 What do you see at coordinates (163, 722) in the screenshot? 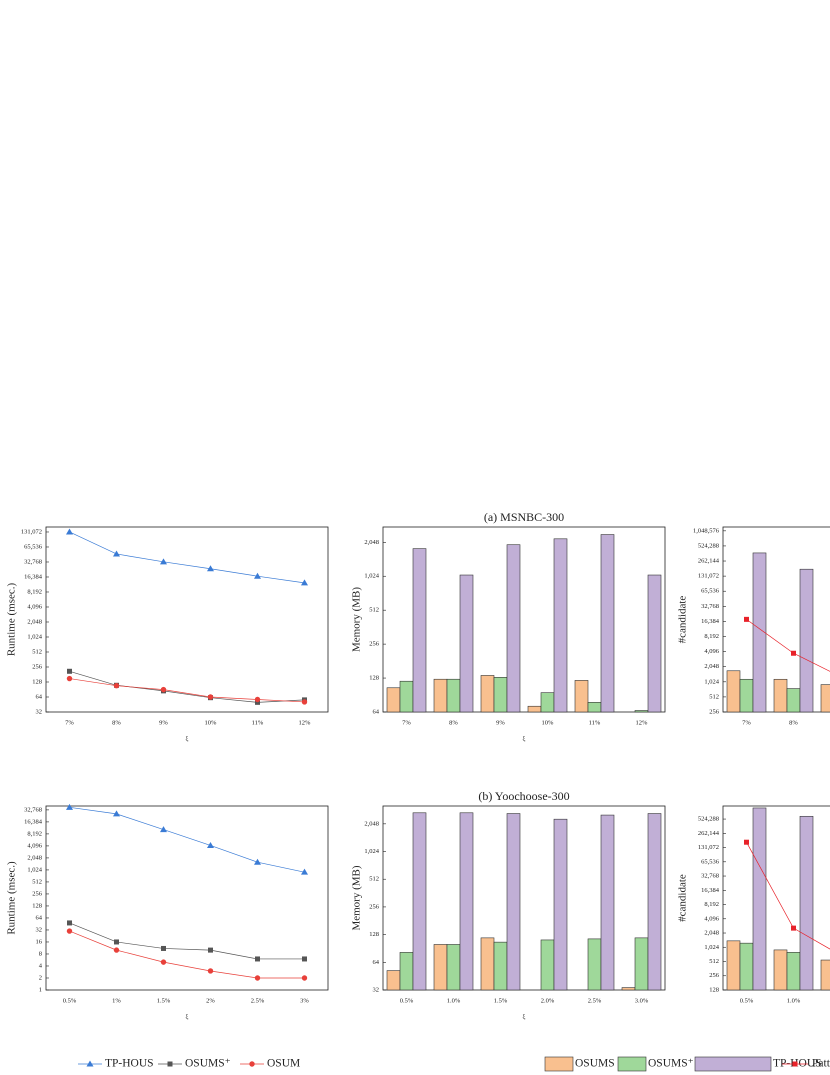
I see `x-tick-label: 9%` at bounding box center [163, 722].